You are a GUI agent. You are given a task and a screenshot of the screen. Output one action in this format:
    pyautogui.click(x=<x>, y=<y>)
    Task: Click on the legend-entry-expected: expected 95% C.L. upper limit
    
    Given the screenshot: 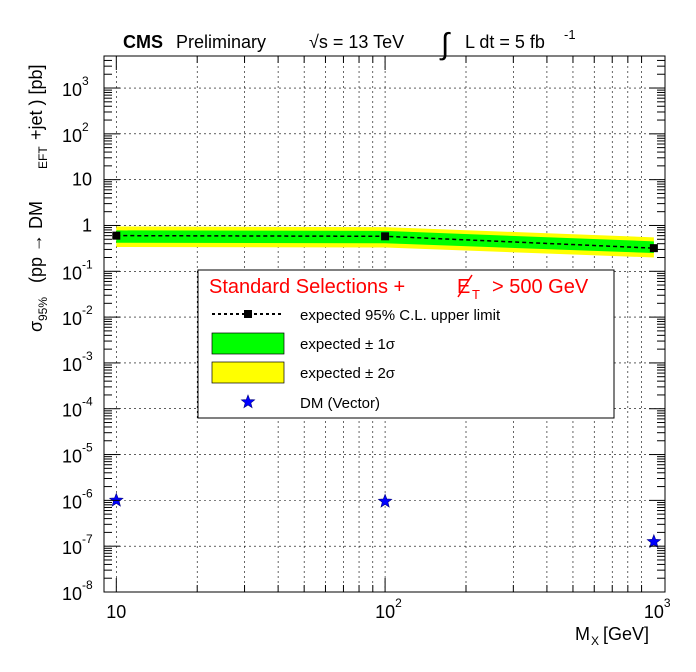 What is the action you would take?
    pyautogui.click(x=400, y=315)
    